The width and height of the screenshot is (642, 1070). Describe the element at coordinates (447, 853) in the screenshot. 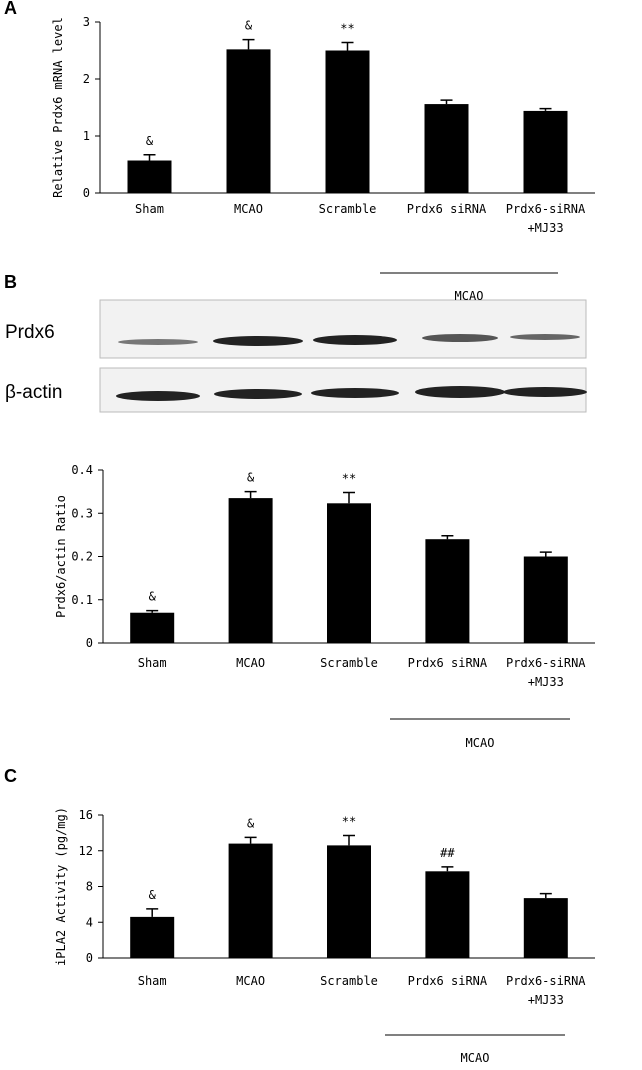

I see `significance-label: ##` at that location.